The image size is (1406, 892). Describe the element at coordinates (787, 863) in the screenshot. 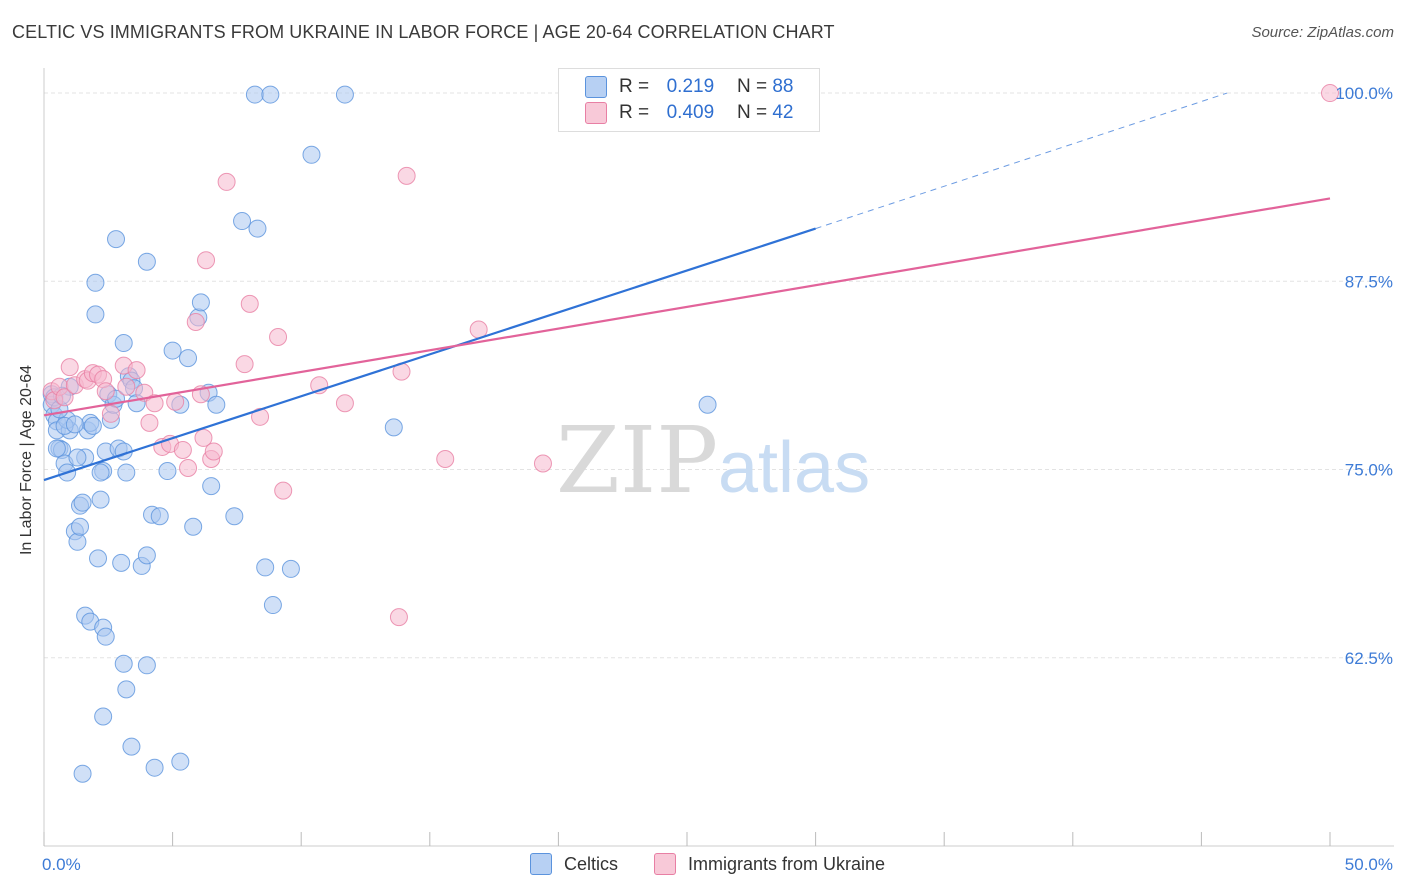

I see `bottom-legend-label: Immigrants from Ukraine` at that location.